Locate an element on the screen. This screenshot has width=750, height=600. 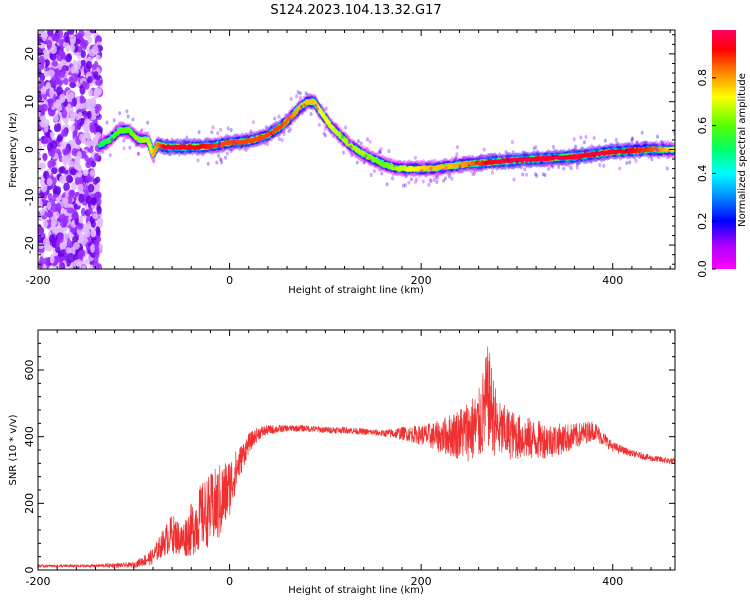
colorbar-tick-label: 0.2 is located at coordinates (702, 221).